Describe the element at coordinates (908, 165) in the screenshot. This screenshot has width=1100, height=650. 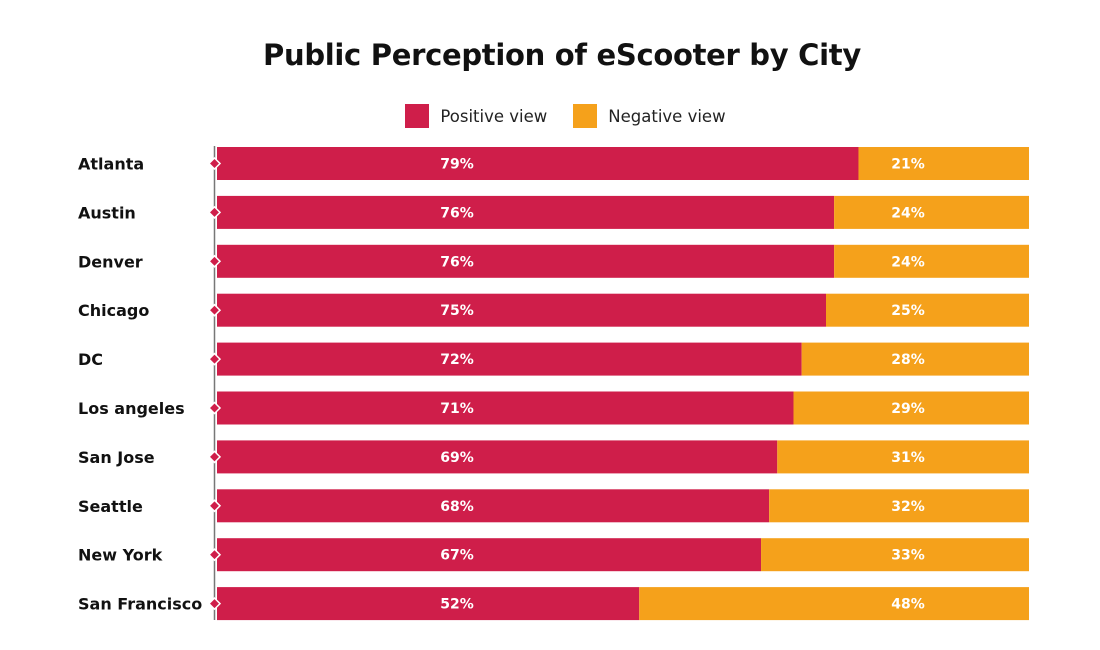
I see `data-label-negative-atlanta: 21%` at that location.